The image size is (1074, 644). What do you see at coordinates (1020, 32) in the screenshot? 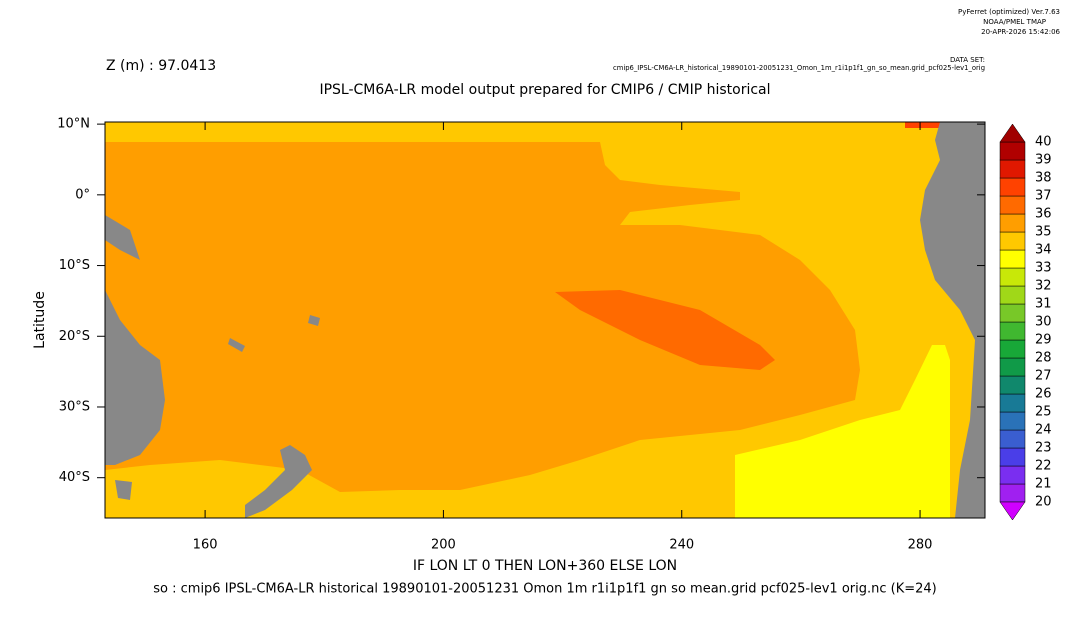
I see `software-line: 20-APR-2026 15:42:06` at bounding box center [1020, 32].